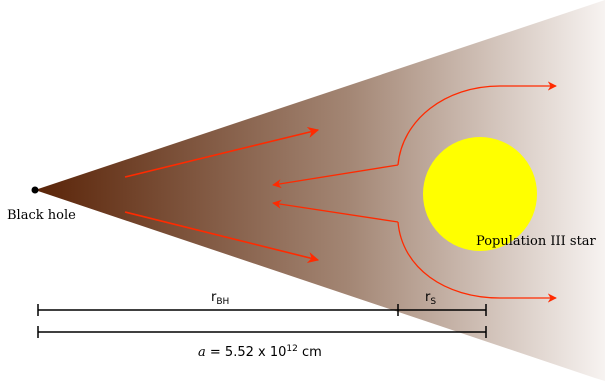 This screenshot has width=605, height=381. What do you see at coordinates (41, 215) in the screenshot?
I see `black-hole-label: Black hole` at bounding box center [41, 215].